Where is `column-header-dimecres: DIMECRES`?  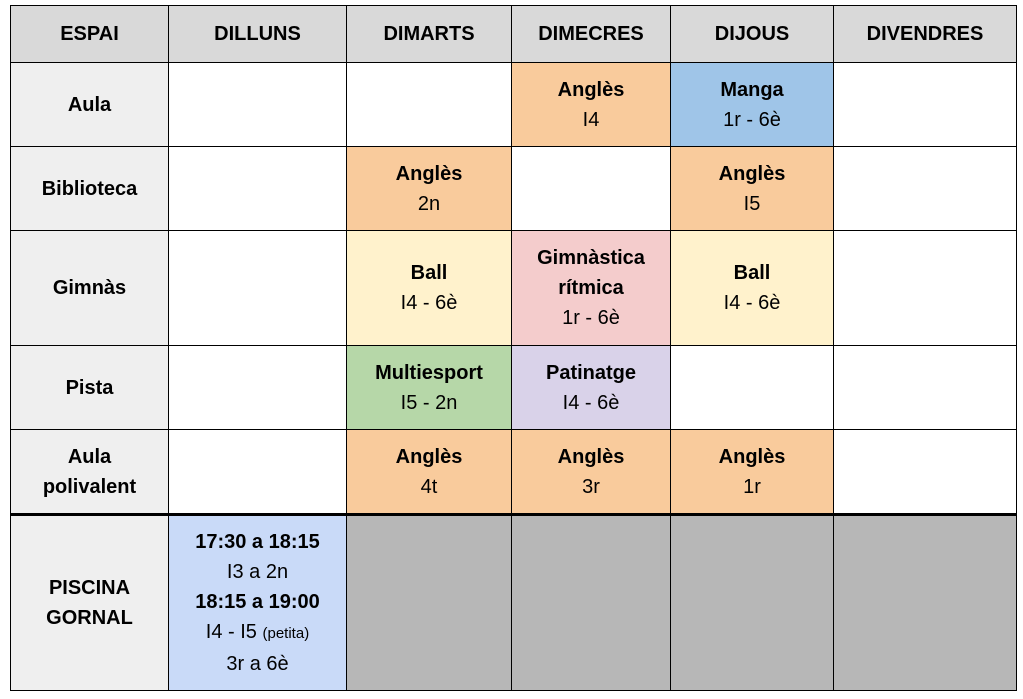
column-header-dimecres: DIMECRES is located at coordinates (591, 34).